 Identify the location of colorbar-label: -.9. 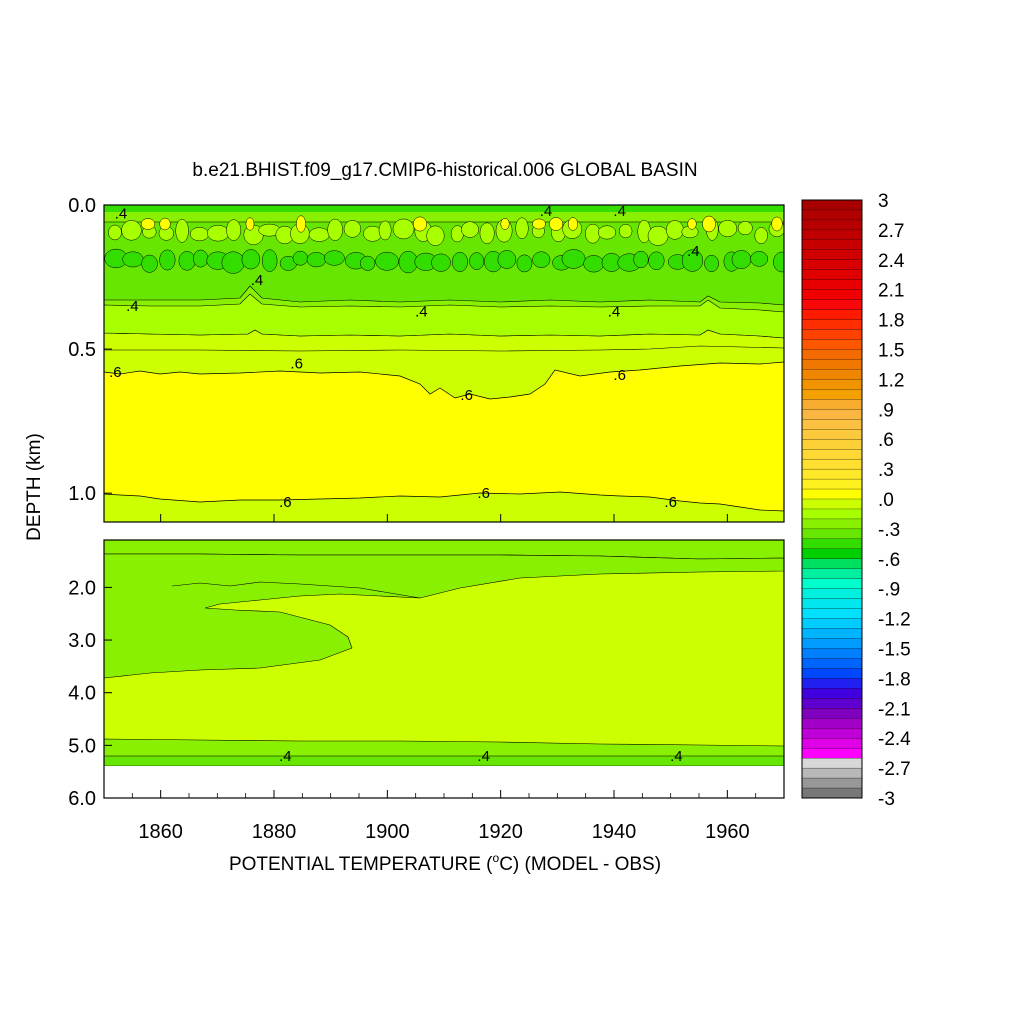
(889, 590).